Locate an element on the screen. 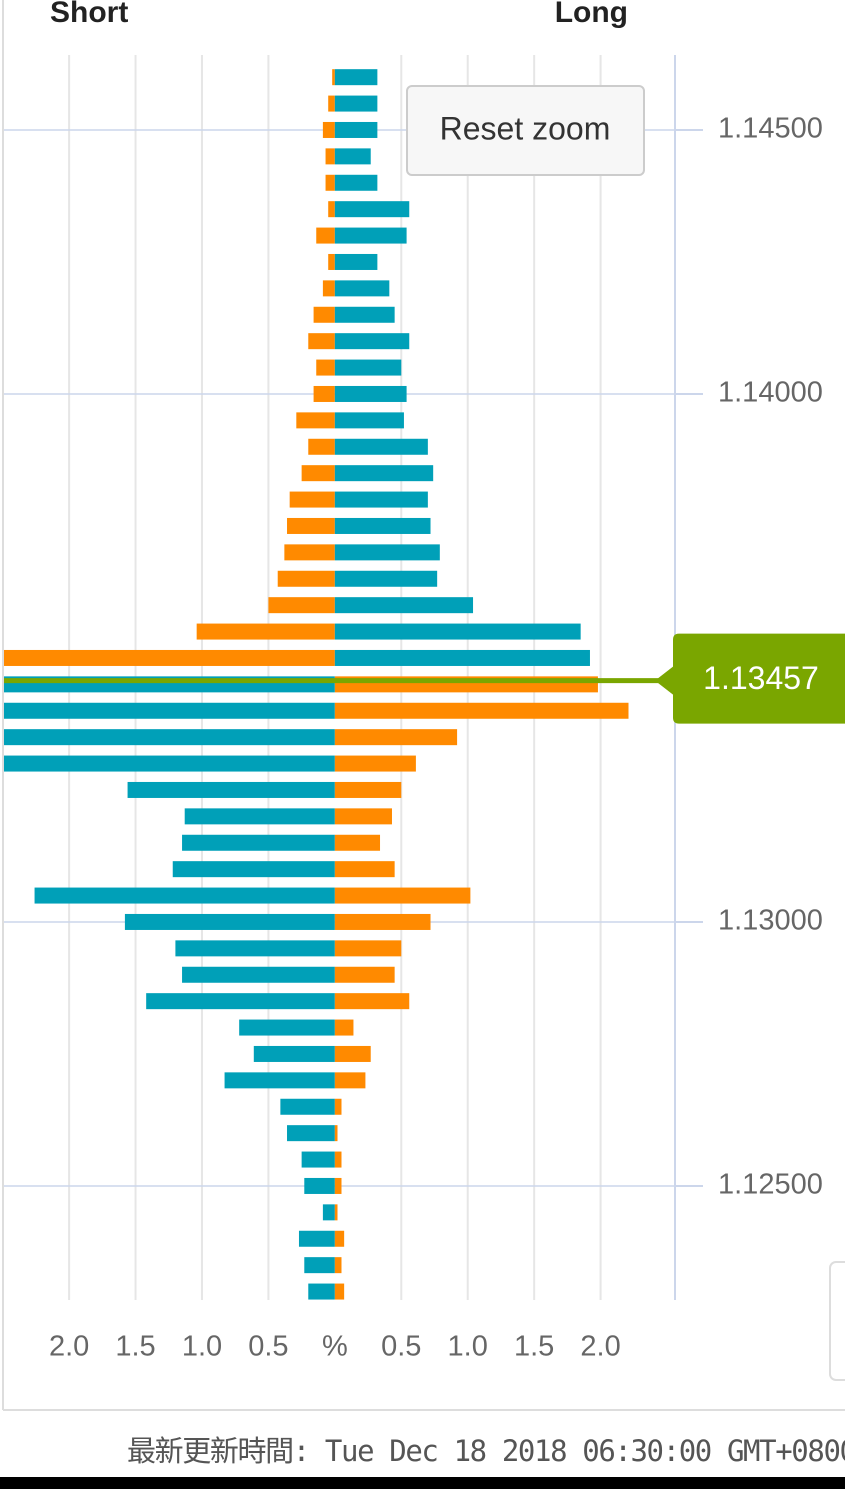 This screenshot has width=845, height=1494. x-tick-label: % is located at coordinates (335, 1347).